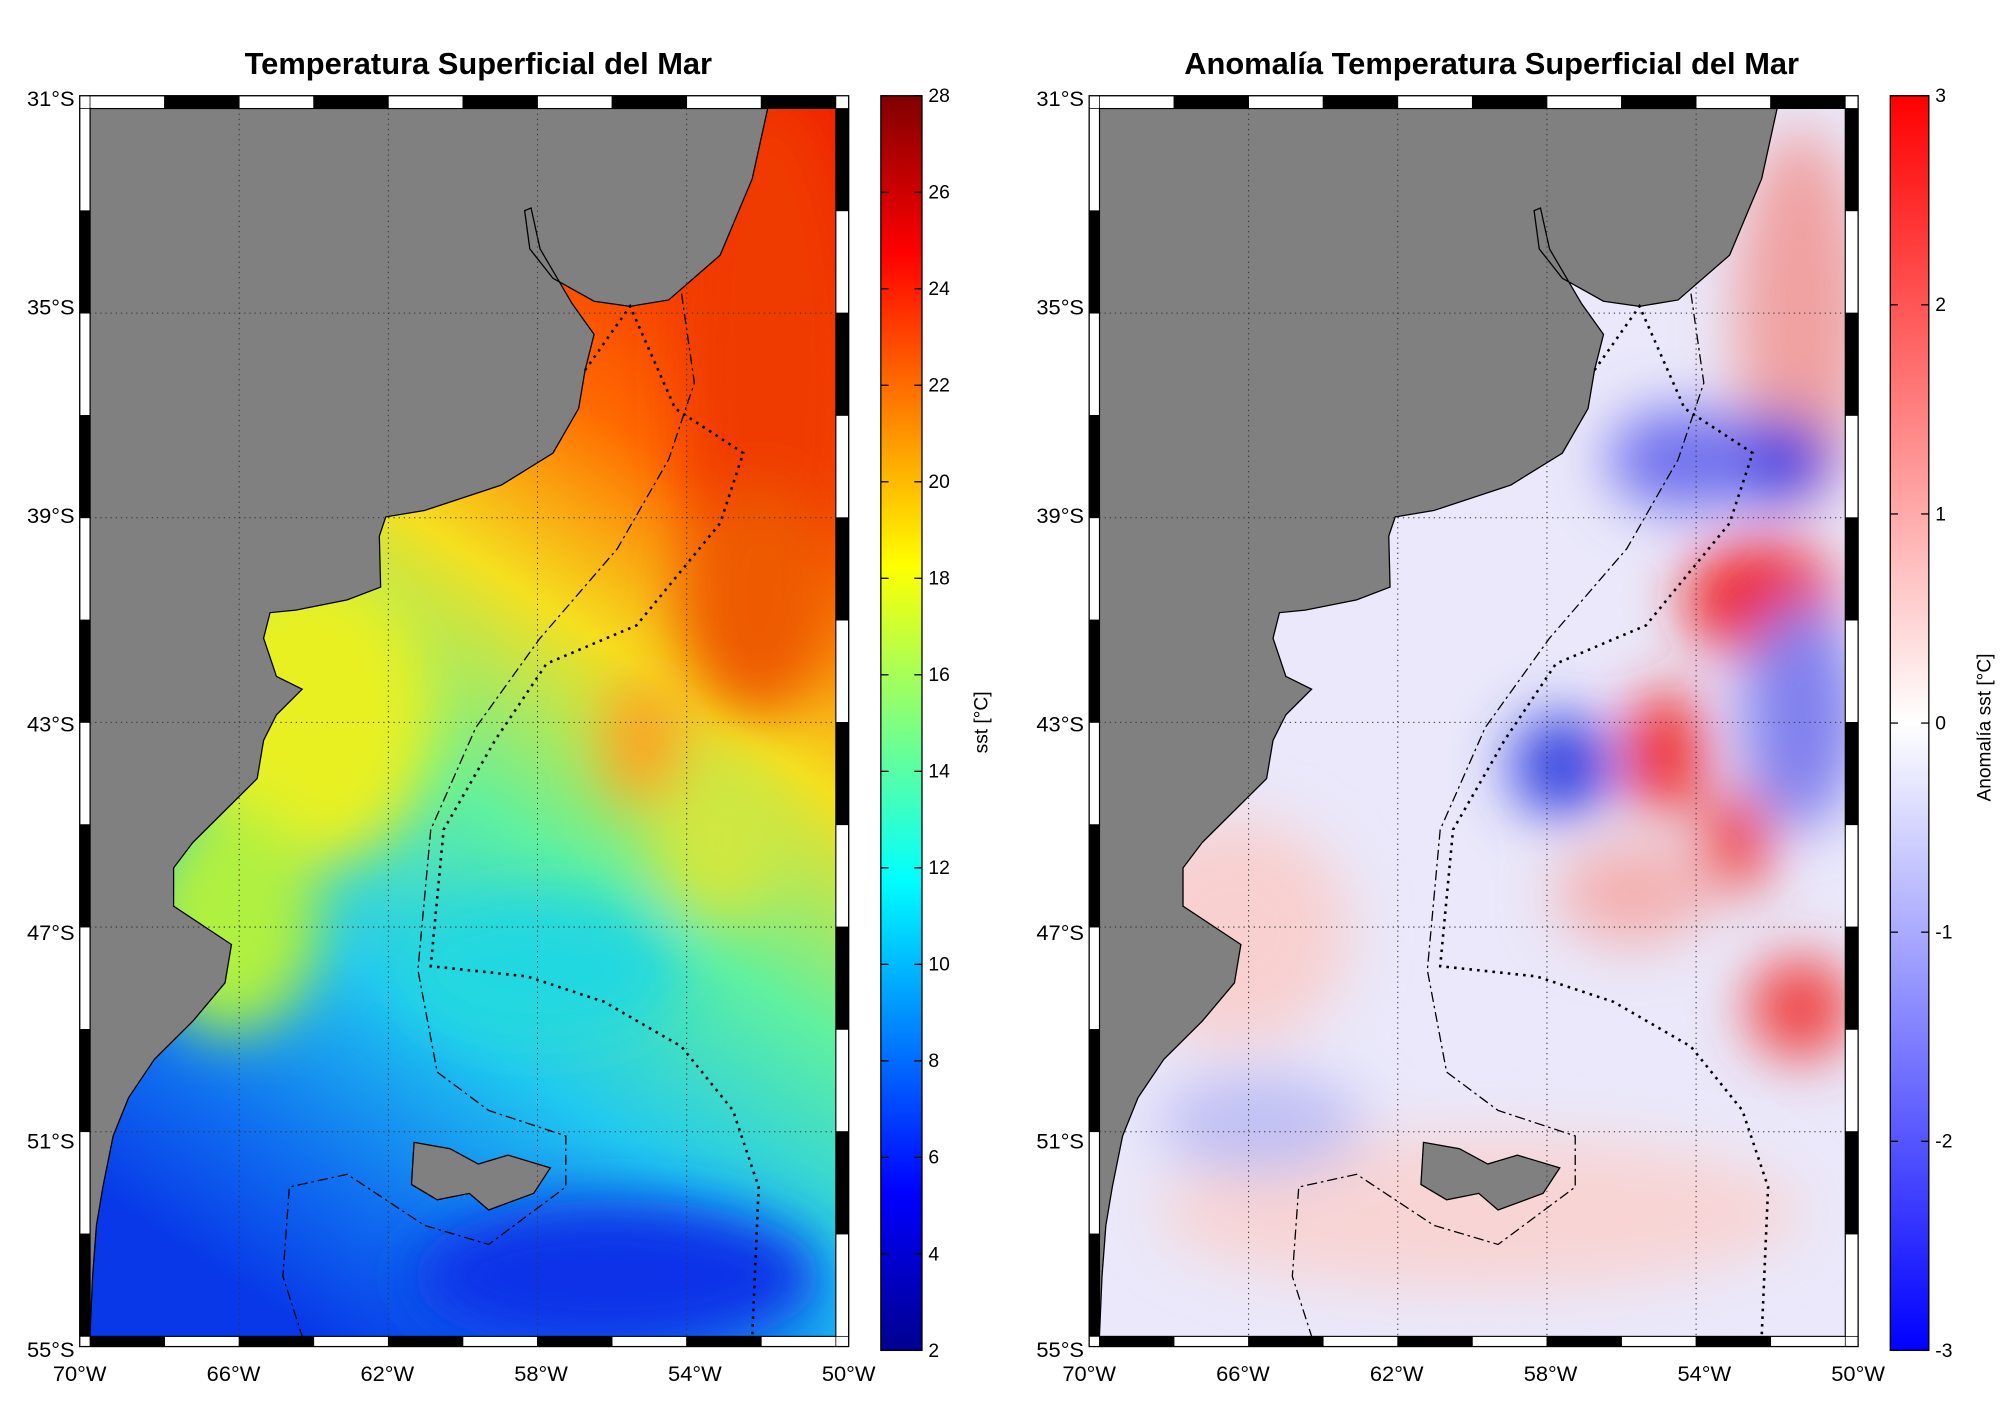 The image size is (2006, 1404). I want to click on y-tick-label: 43°S, so click(1060, 723).